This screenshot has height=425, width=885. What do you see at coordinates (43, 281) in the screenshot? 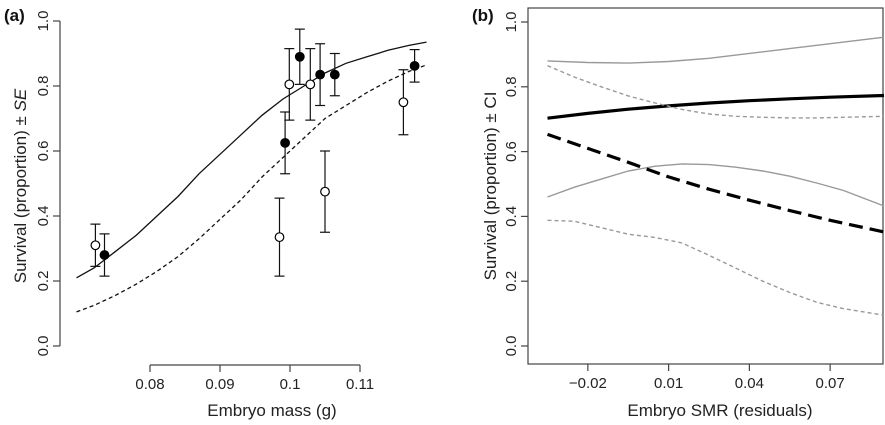
I see `panel-a-y-tick-label: 0.2` at bounding box center [43, 281].